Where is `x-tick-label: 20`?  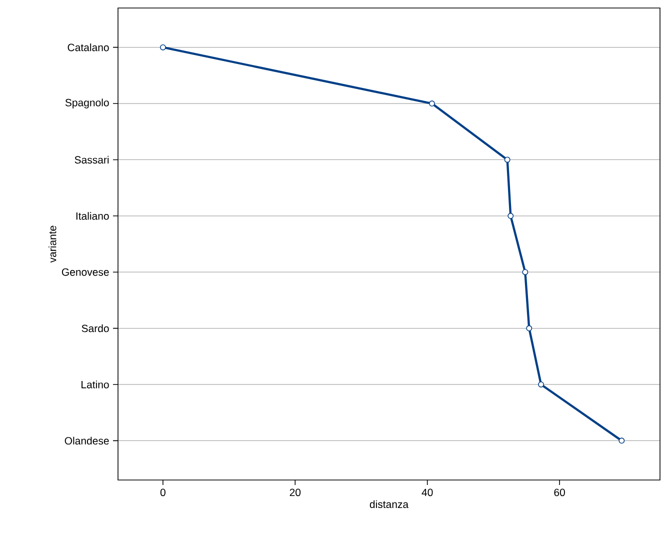
x-tick-label: 20 is located at coordinates (295, 492).